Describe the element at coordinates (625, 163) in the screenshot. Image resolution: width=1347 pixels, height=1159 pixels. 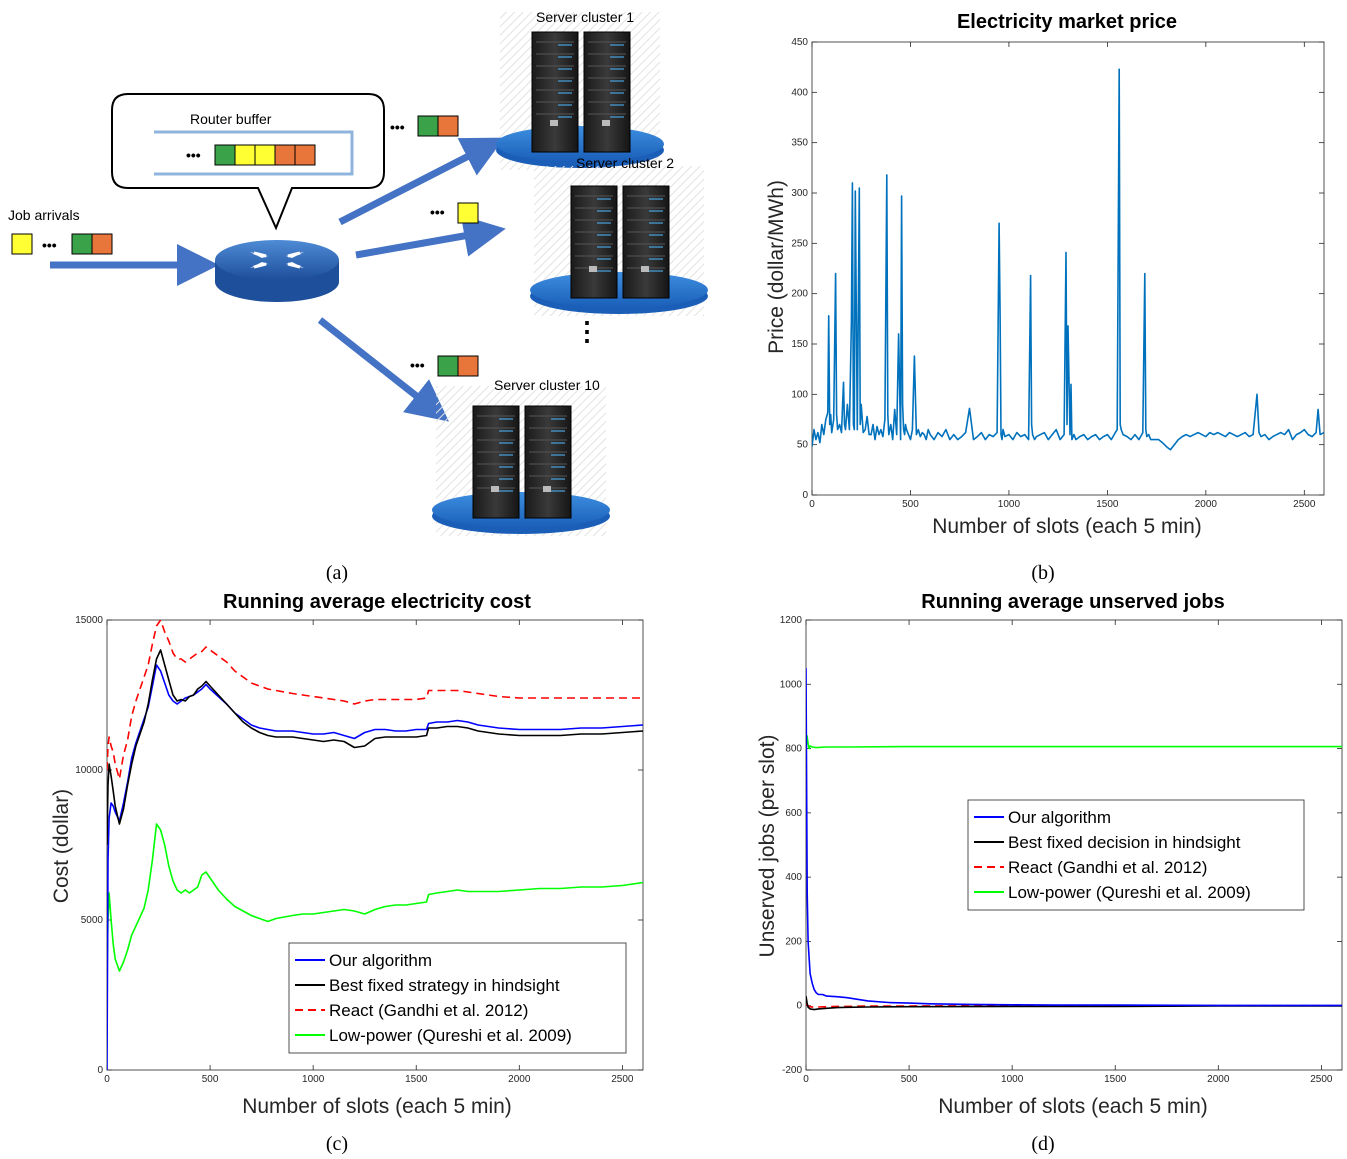
I see `server-cluster-label: Server cluster 2` at that location.